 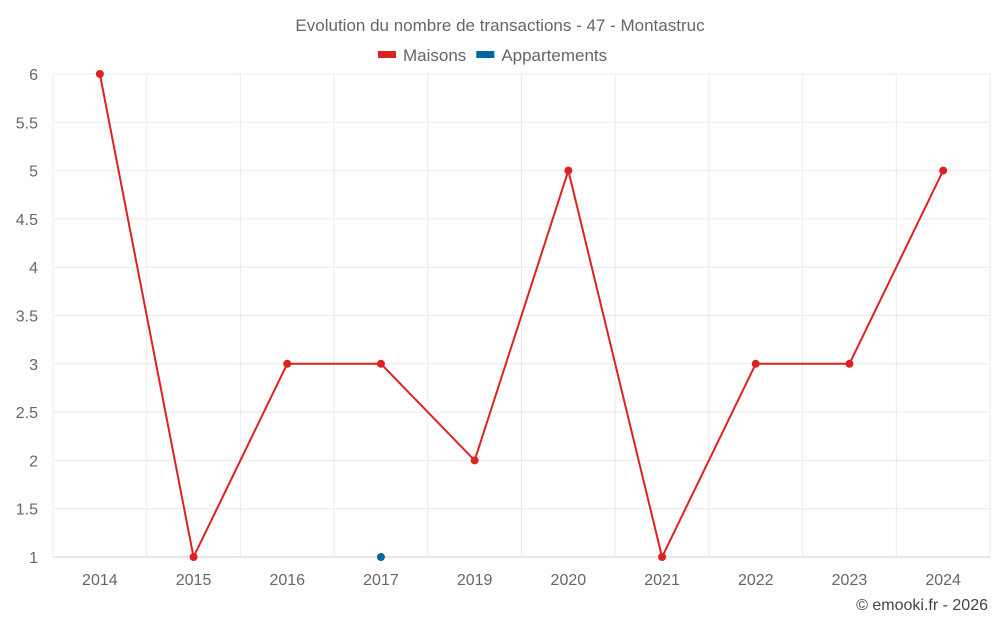 I want to click on y-tick-label: 6, so click(x=33, y=75).